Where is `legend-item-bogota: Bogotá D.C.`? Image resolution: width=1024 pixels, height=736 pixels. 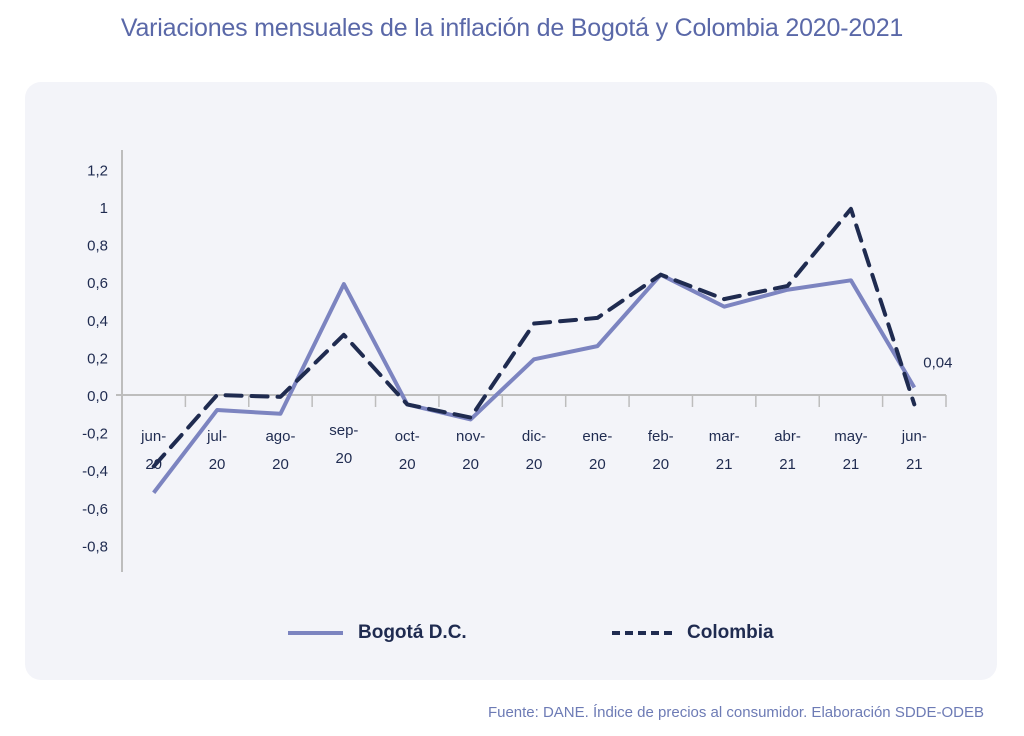 legend-item-bogota: Bogotá D.C. is located at coordinates (377, 633).